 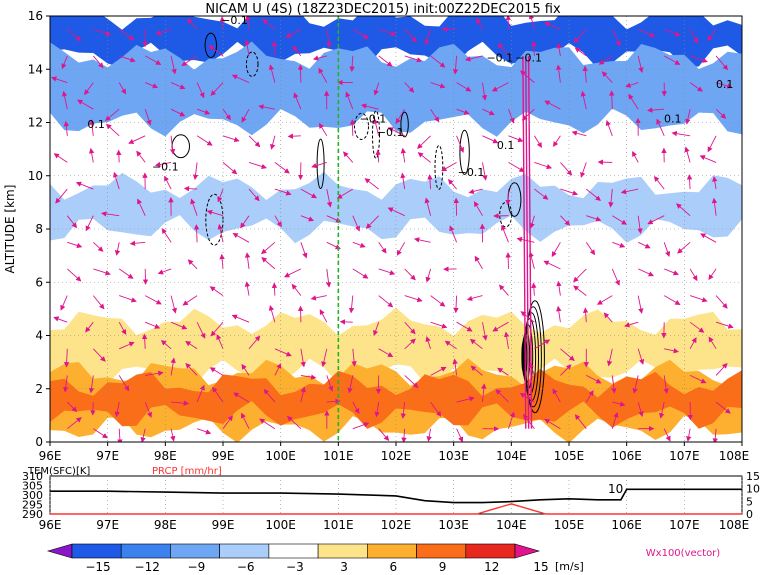 I want to click on lower-plot-frame, so click(x=396, y=495).